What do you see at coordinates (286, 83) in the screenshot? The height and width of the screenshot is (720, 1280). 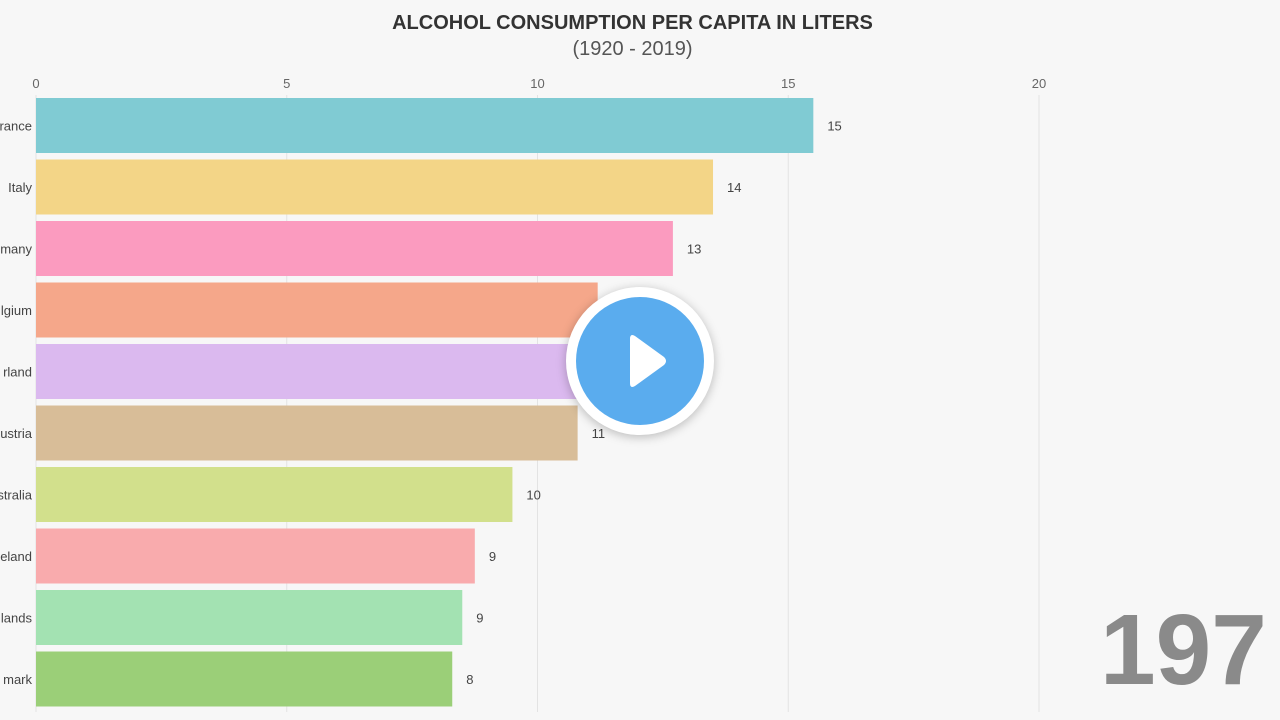 I see `x-tick-label: 5` at bounding box center [286, 83].